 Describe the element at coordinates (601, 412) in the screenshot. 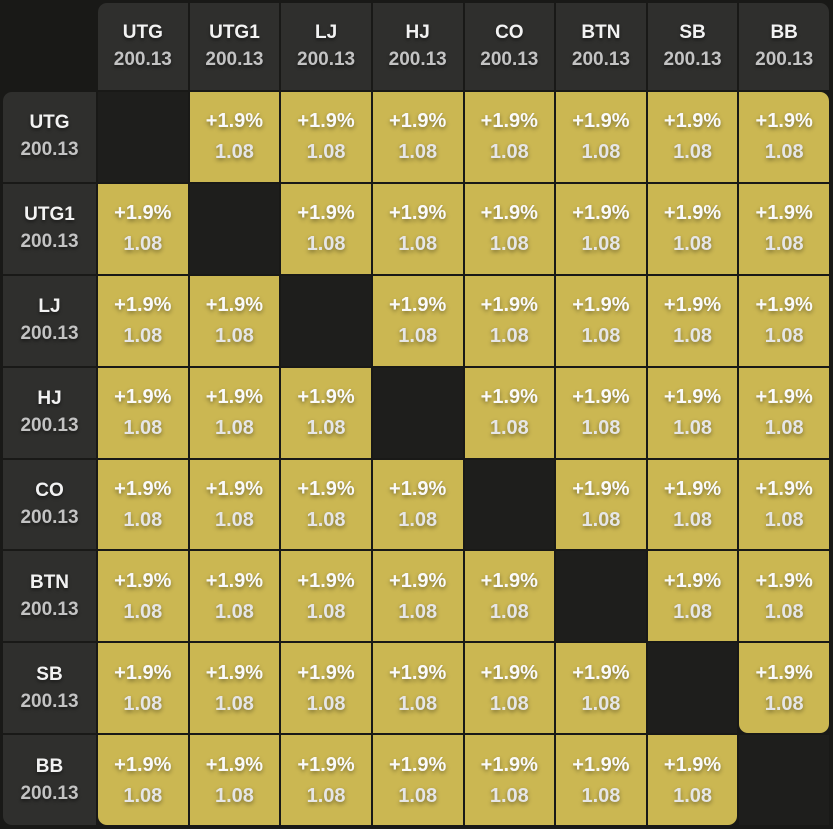

I see `matrix-cell-hj-vs-btn: +1.9% 1.08` at that location.